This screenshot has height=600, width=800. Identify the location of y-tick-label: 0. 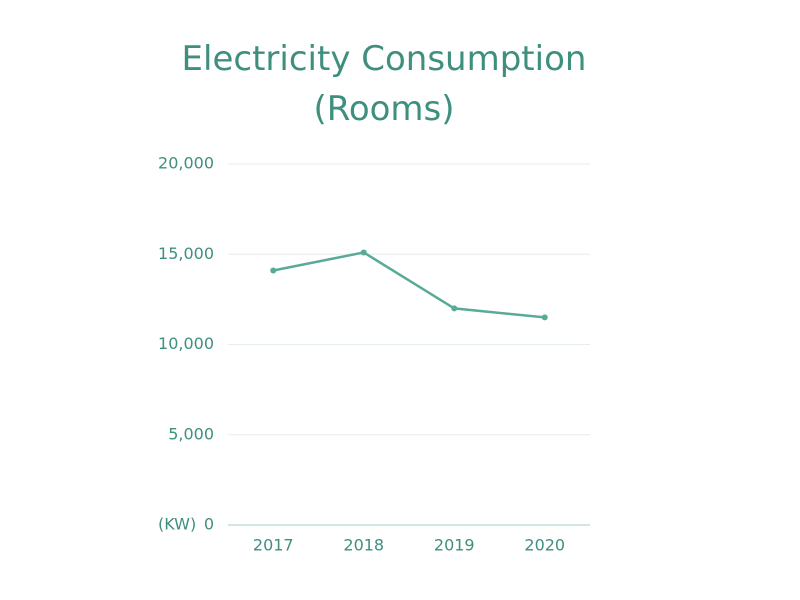
(209, 524).